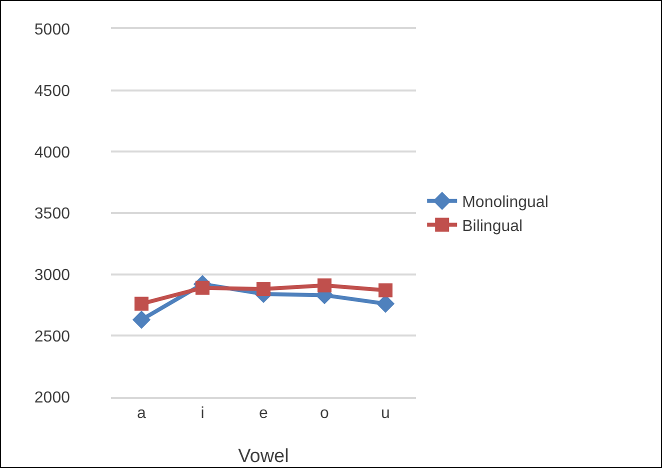  I want to click on y-tick-label: 2500, so click(52, 337).